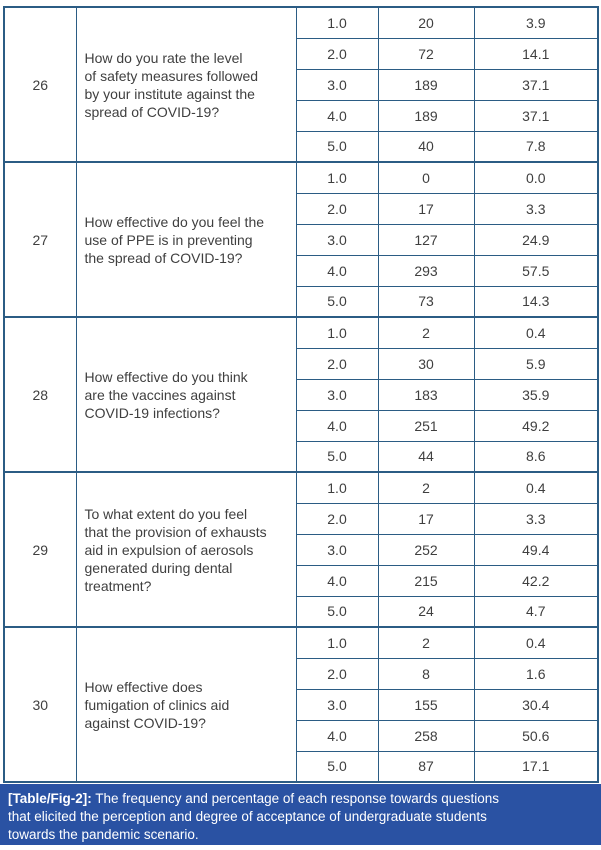 The image size is (601, 850). I want to click on frequency-cell: 87, so click(426, 766).